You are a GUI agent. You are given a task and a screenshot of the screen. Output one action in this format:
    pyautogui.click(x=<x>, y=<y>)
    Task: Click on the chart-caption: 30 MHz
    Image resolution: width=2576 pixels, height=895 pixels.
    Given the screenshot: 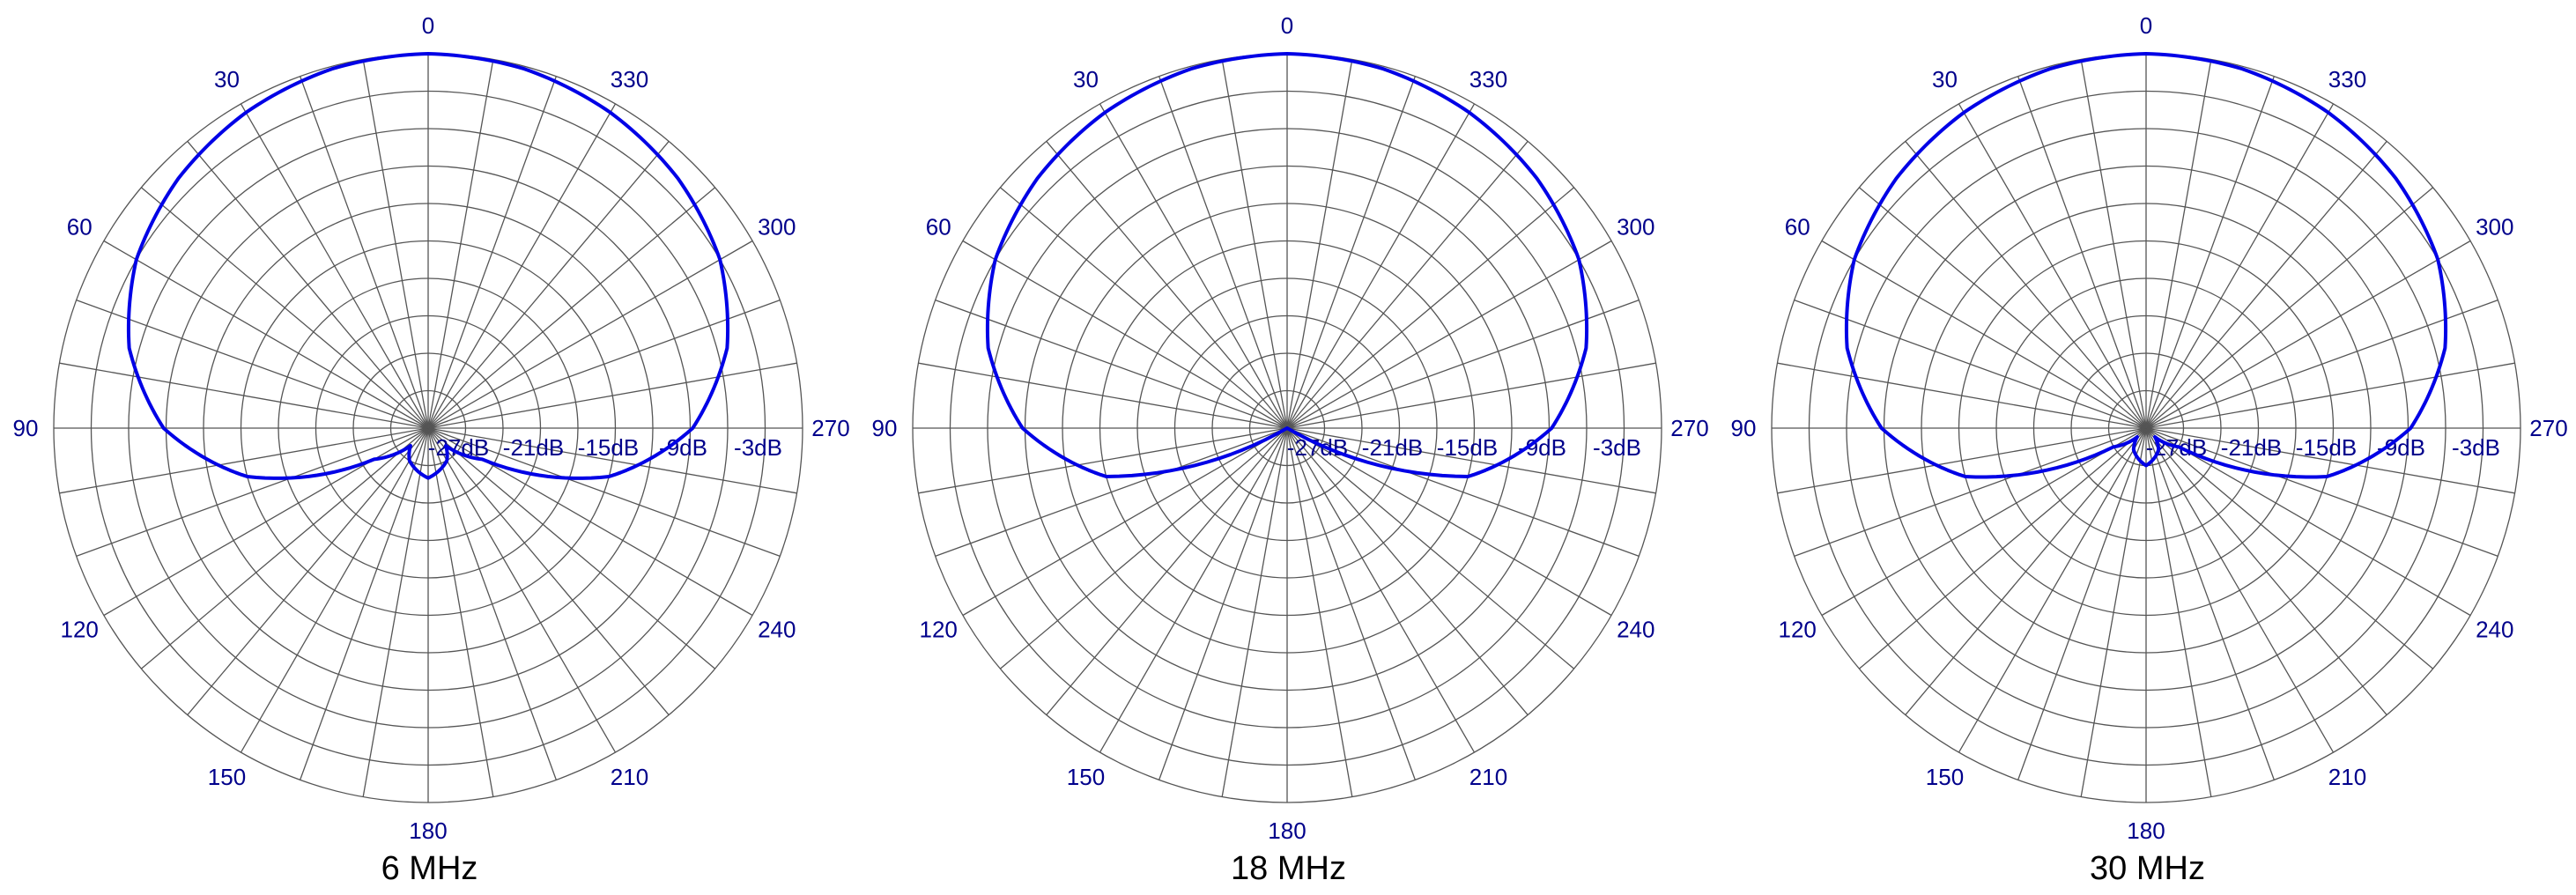 What is the action you would take?
    pyautogui.click(x=2147, y=868)
    